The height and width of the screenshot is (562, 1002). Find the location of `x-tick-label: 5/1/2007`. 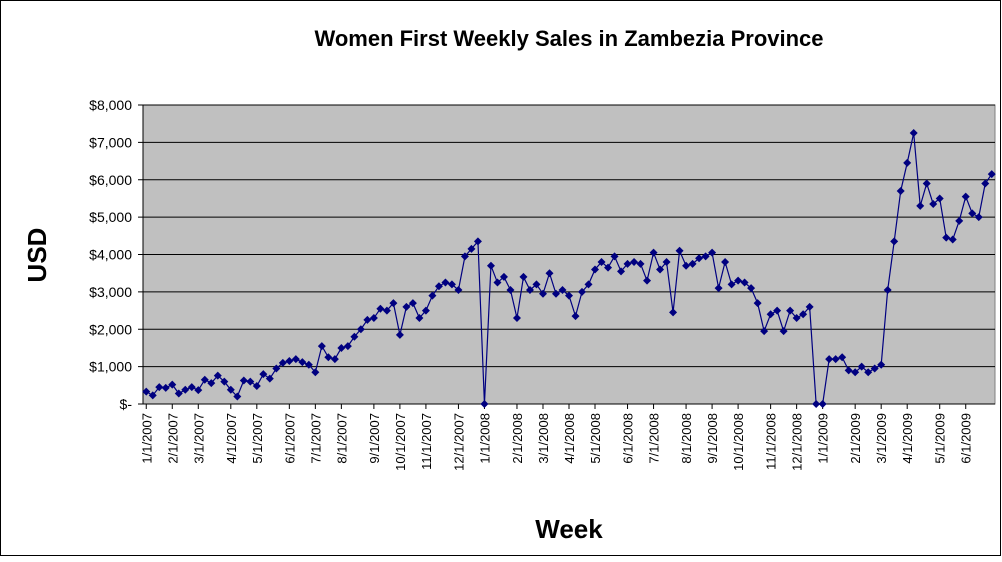

x-tick-label: 5/1/2007 is located at coordinates (257, 438).